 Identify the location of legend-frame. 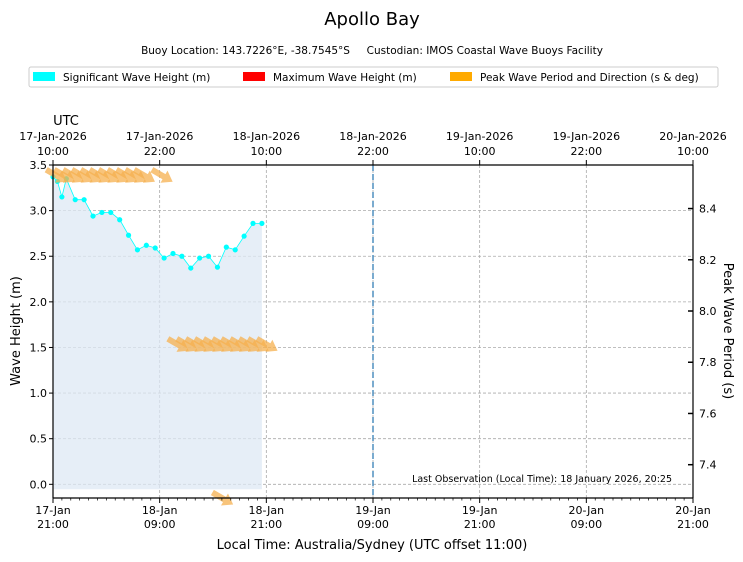
(373, 77).